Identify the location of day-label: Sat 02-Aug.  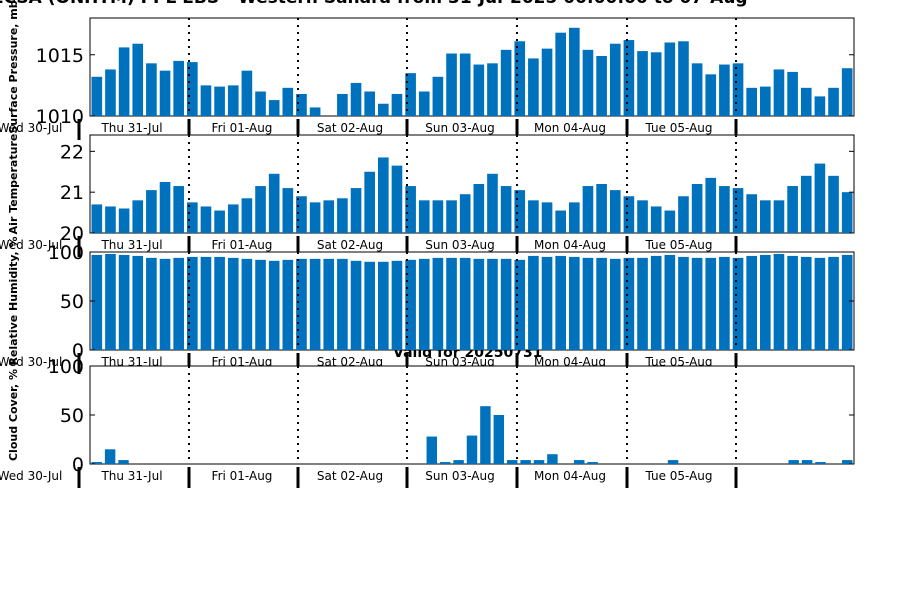
(350, 476).